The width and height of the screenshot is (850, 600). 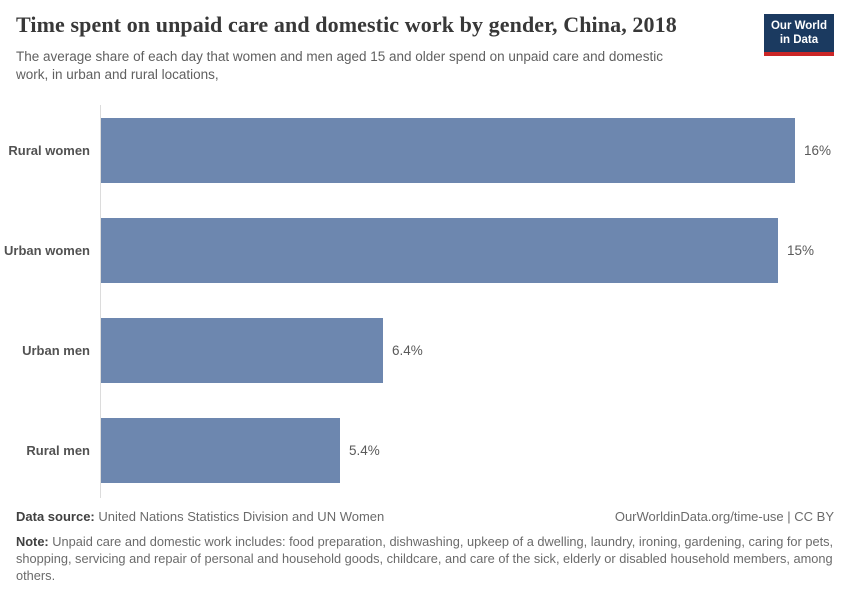 I want to click on bar-area: 15%, so click(x=475, y=250).